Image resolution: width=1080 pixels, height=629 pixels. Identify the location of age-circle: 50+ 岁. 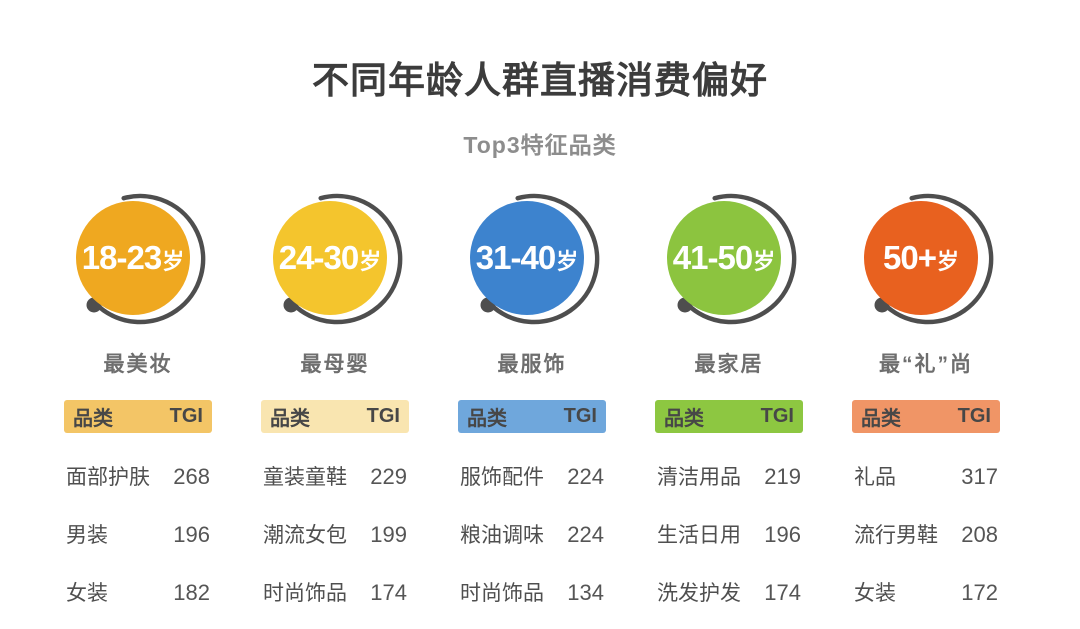
(921, 258).